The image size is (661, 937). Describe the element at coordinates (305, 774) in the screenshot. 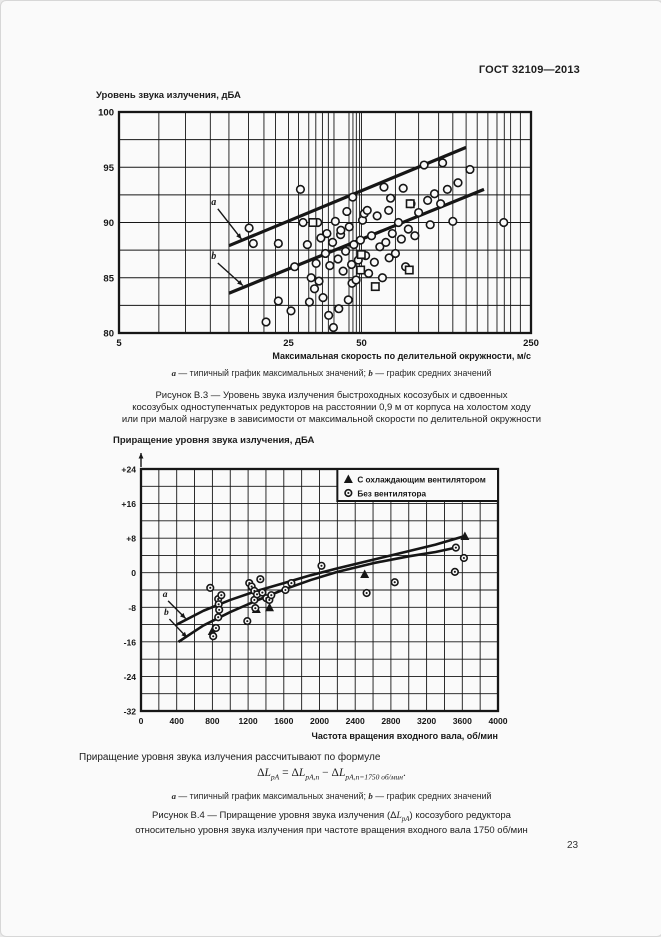

I see `term2: ΔLpA,n` at that location.